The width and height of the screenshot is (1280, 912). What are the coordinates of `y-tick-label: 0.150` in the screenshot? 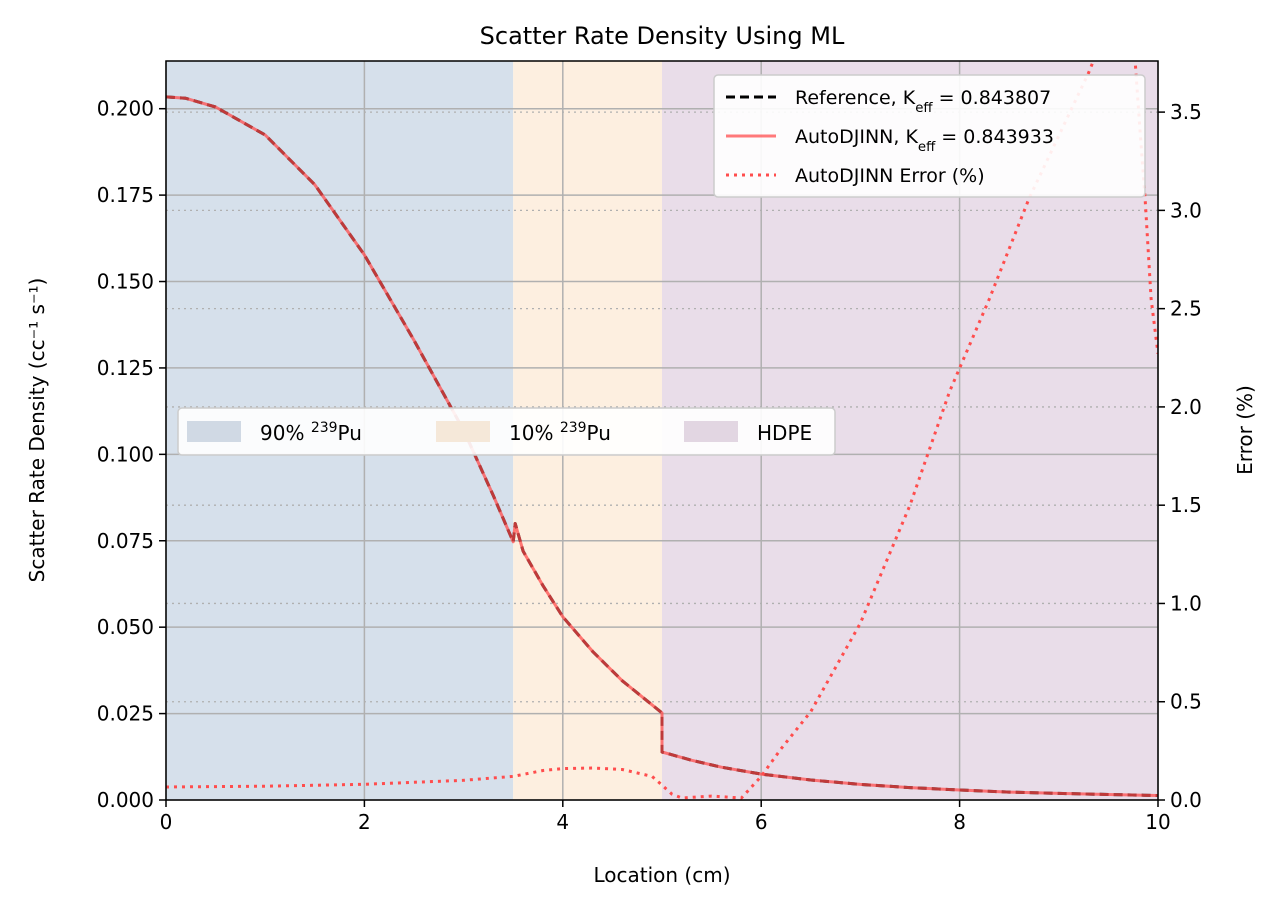 It's located at (125, 282).